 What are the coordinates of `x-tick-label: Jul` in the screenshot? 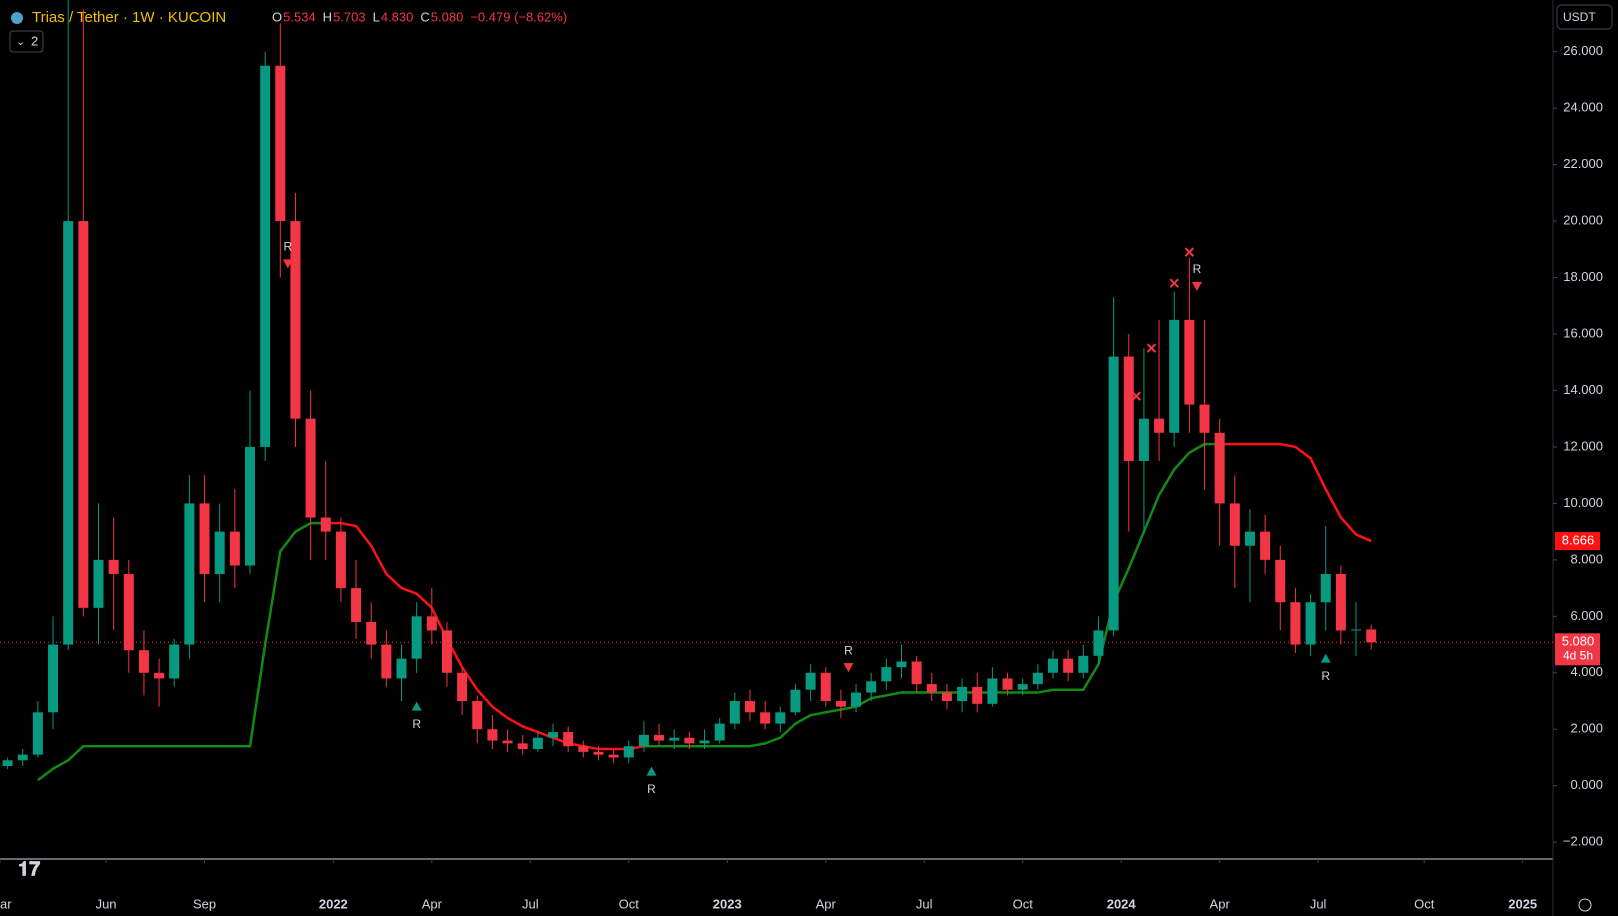 It's located at (924, 903).